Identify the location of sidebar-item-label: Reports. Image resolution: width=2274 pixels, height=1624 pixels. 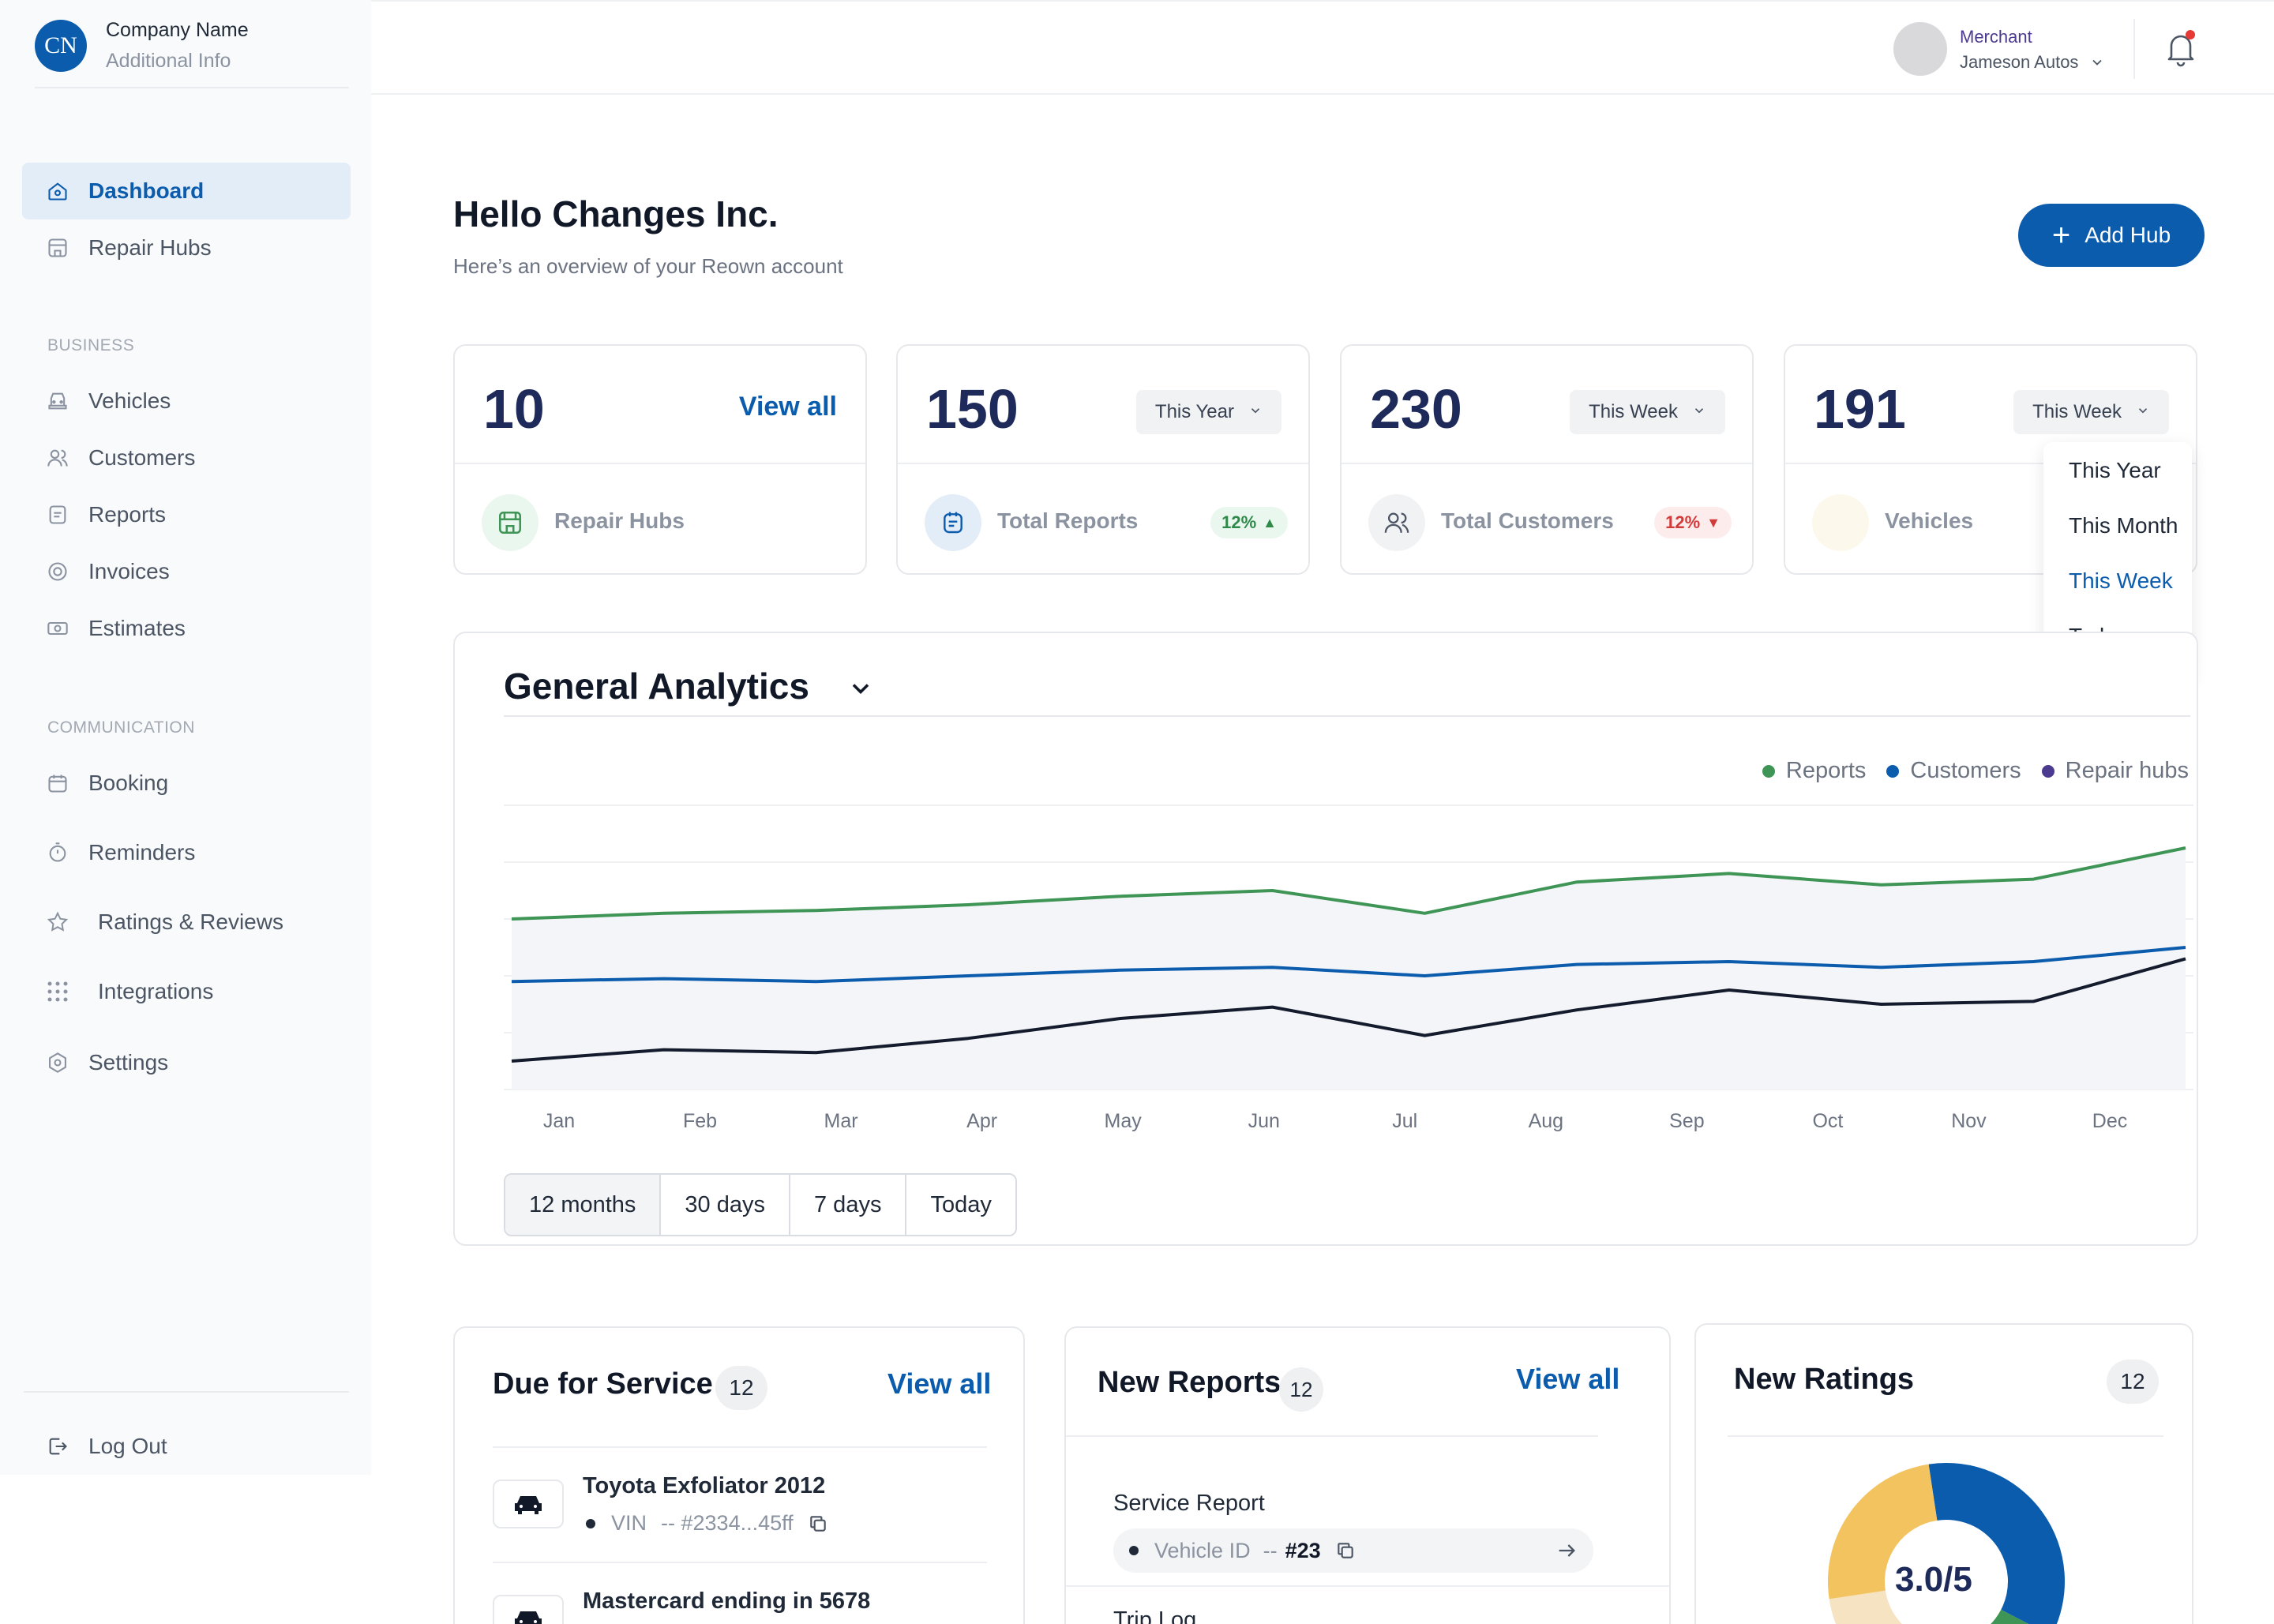
(127, 514).